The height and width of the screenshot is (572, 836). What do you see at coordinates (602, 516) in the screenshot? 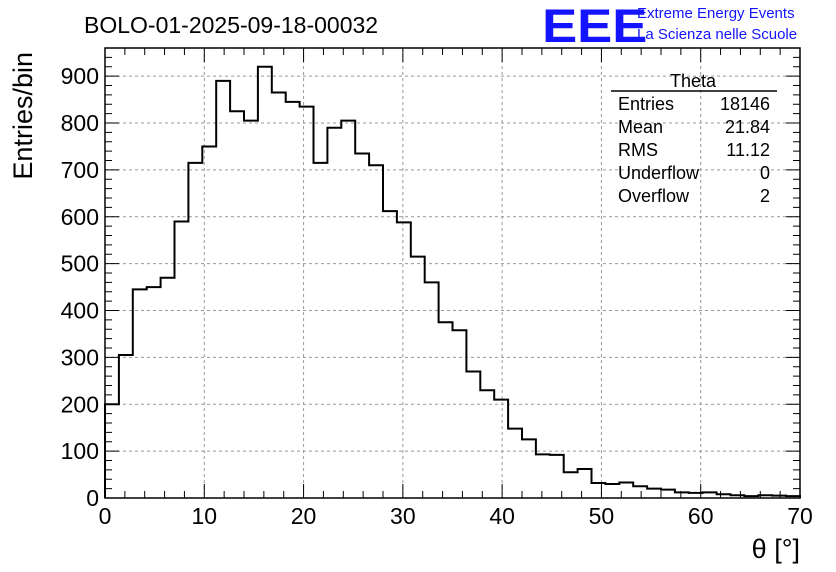
I see `x-tick-label: 50` at bounding box center [602, 516].